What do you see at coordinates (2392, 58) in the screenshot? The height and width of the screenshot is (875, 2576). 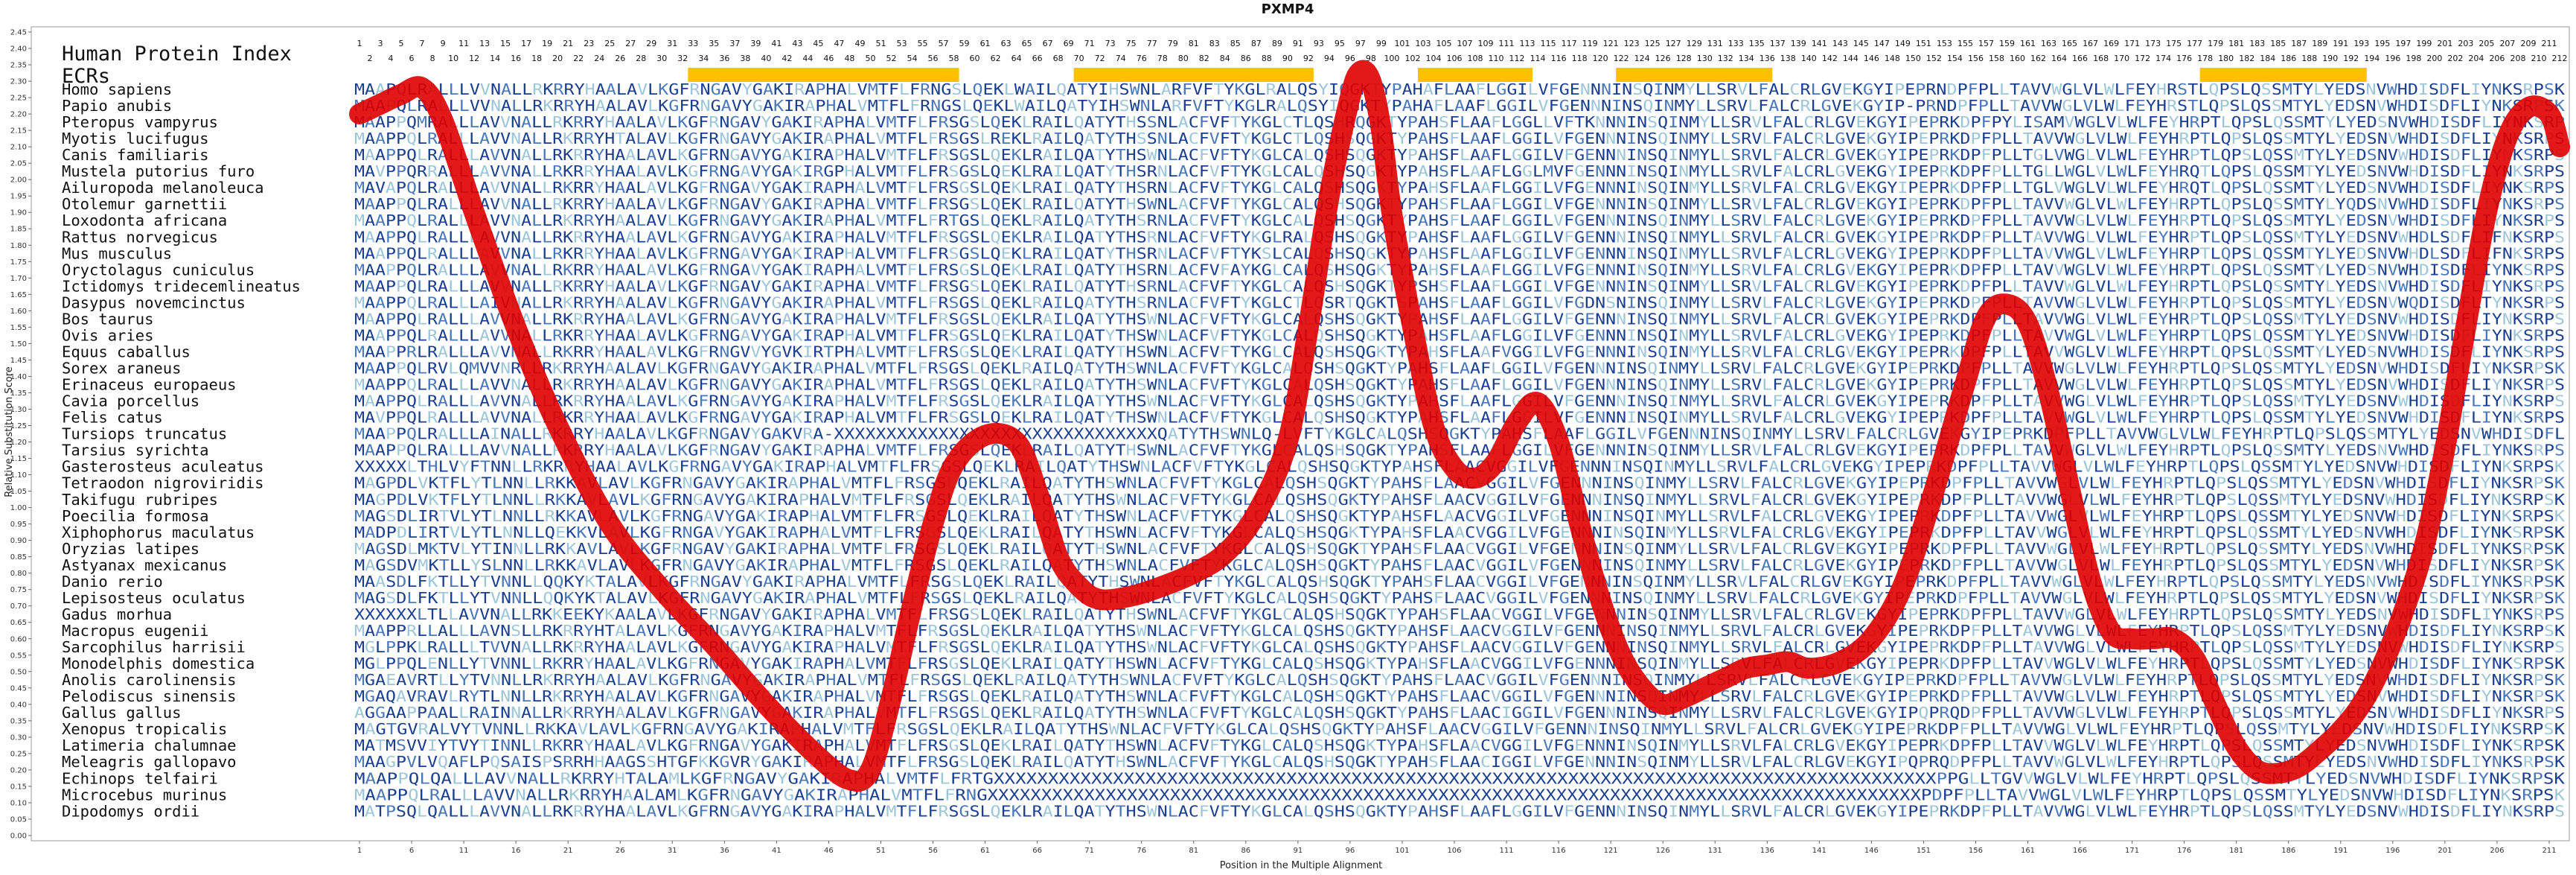 I see `index-label-even: 196` at bounding box center [2392, 58].